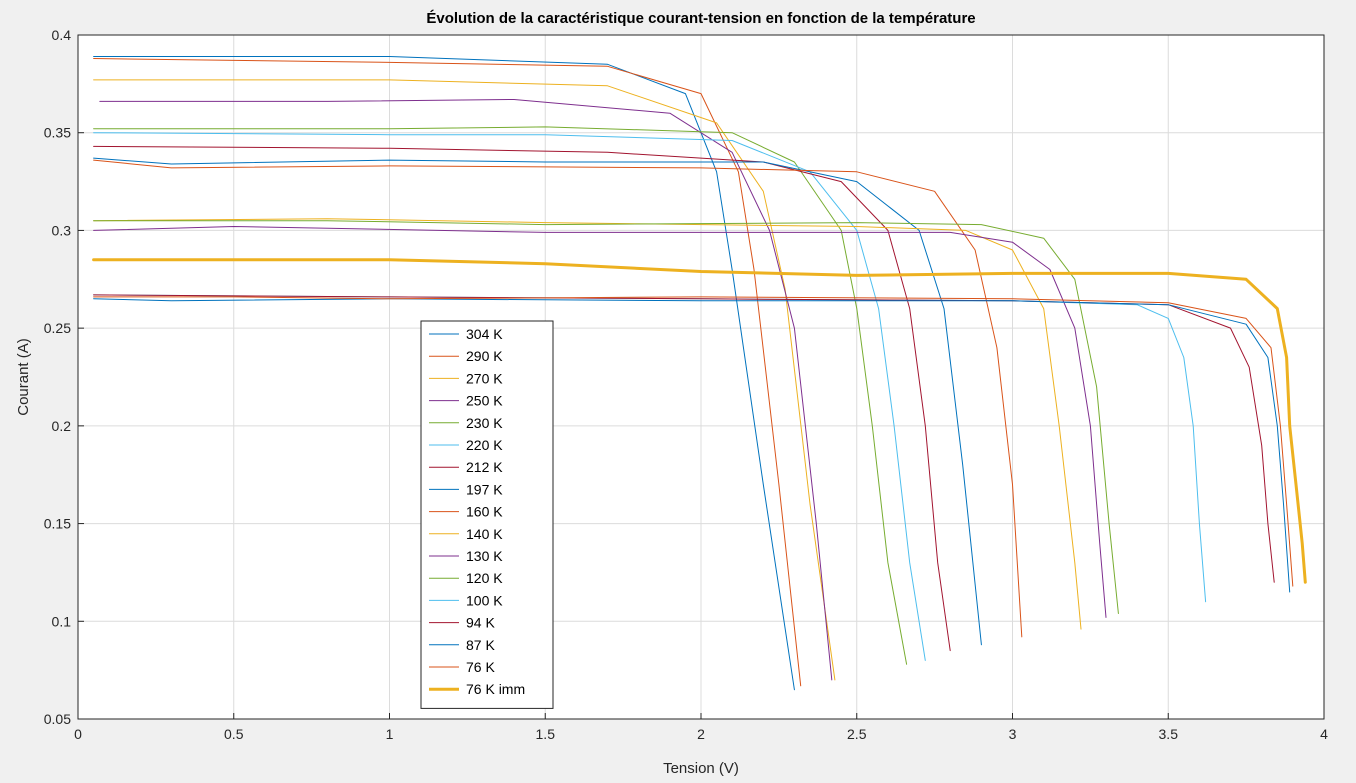 The image size is (1356, 783). I want to click on x-tick-label: 1, so click(390, 734).